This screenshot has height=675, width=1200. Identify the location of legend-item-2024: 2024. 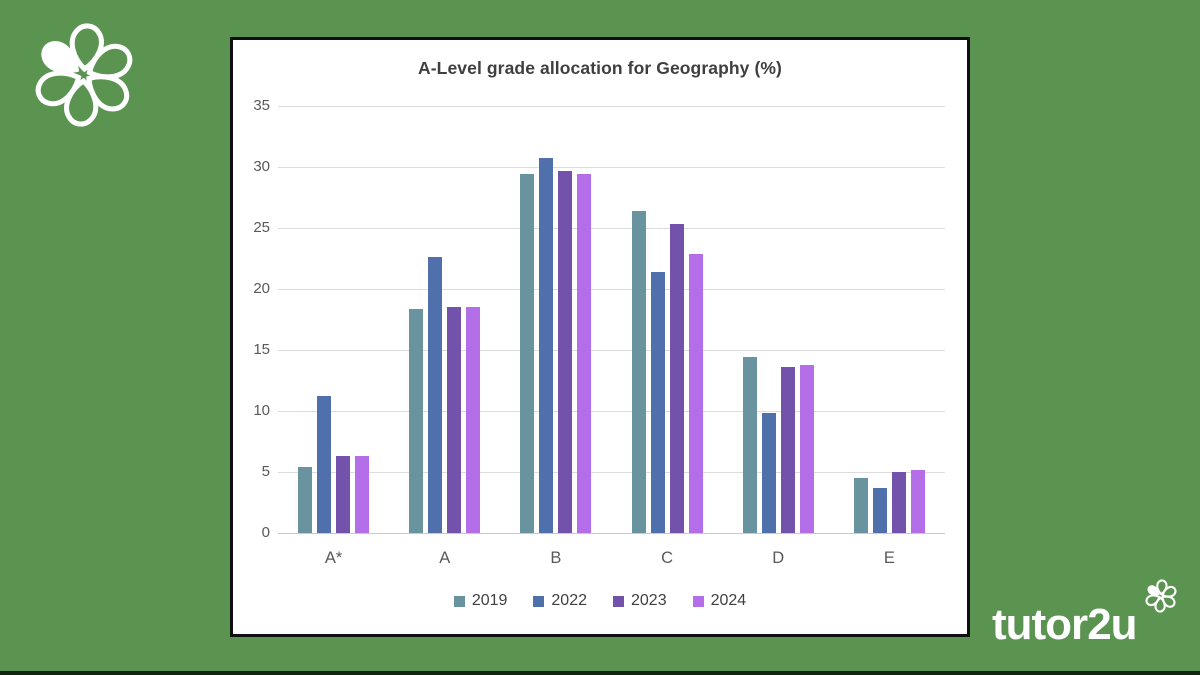
(719, 601).